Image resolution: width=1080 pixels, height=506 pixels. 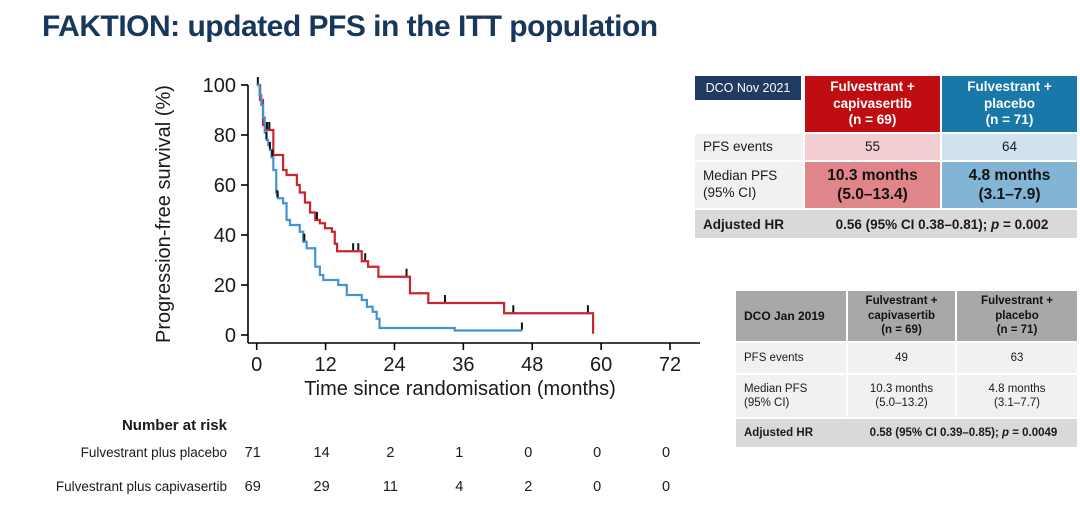 I want to click on y-tick-label: 80, so click(x=225, y=136).